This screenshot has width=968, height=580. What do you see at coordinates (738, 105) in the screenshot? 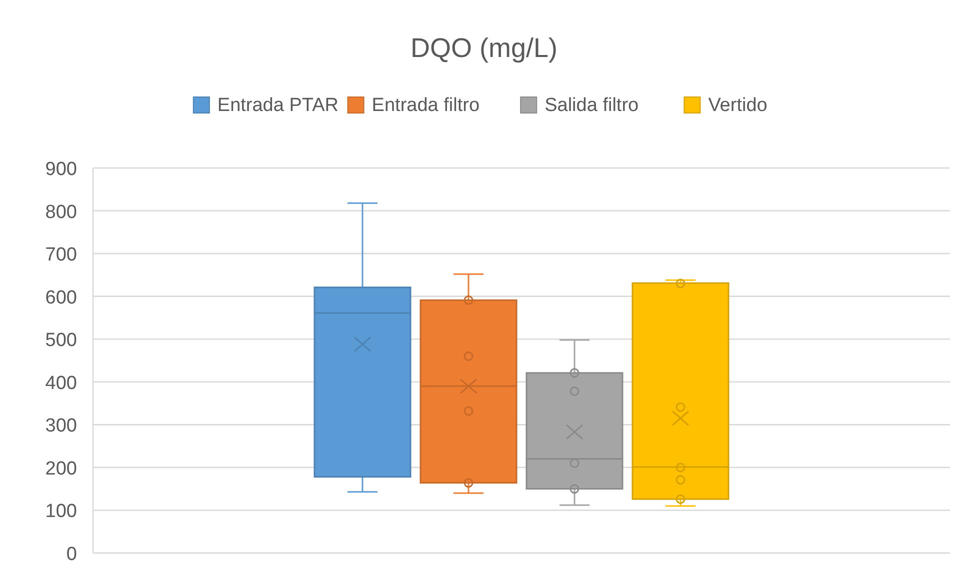
I see `legend-label: Vertido` at bounding box center [738, 105].